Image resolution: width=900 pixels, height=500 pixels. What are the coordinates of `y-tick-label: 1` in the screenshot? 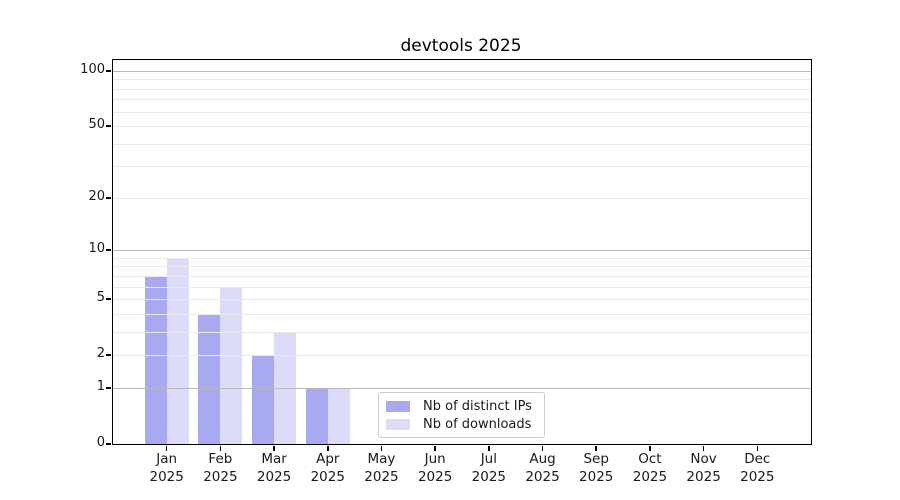 It's located at (100, 386).